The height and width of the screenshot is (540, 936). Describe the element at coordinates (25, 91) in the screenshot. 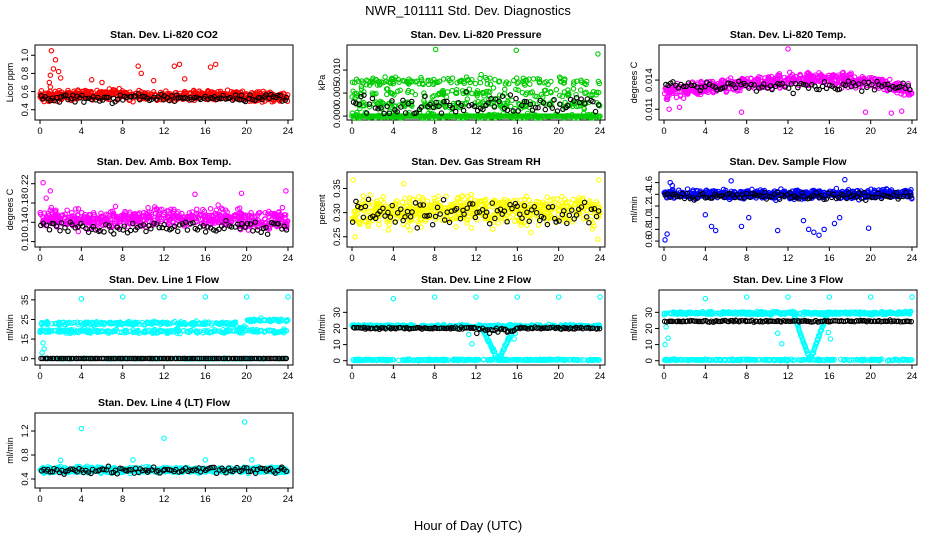

I see `y-tick-label: 0.6` at that location.